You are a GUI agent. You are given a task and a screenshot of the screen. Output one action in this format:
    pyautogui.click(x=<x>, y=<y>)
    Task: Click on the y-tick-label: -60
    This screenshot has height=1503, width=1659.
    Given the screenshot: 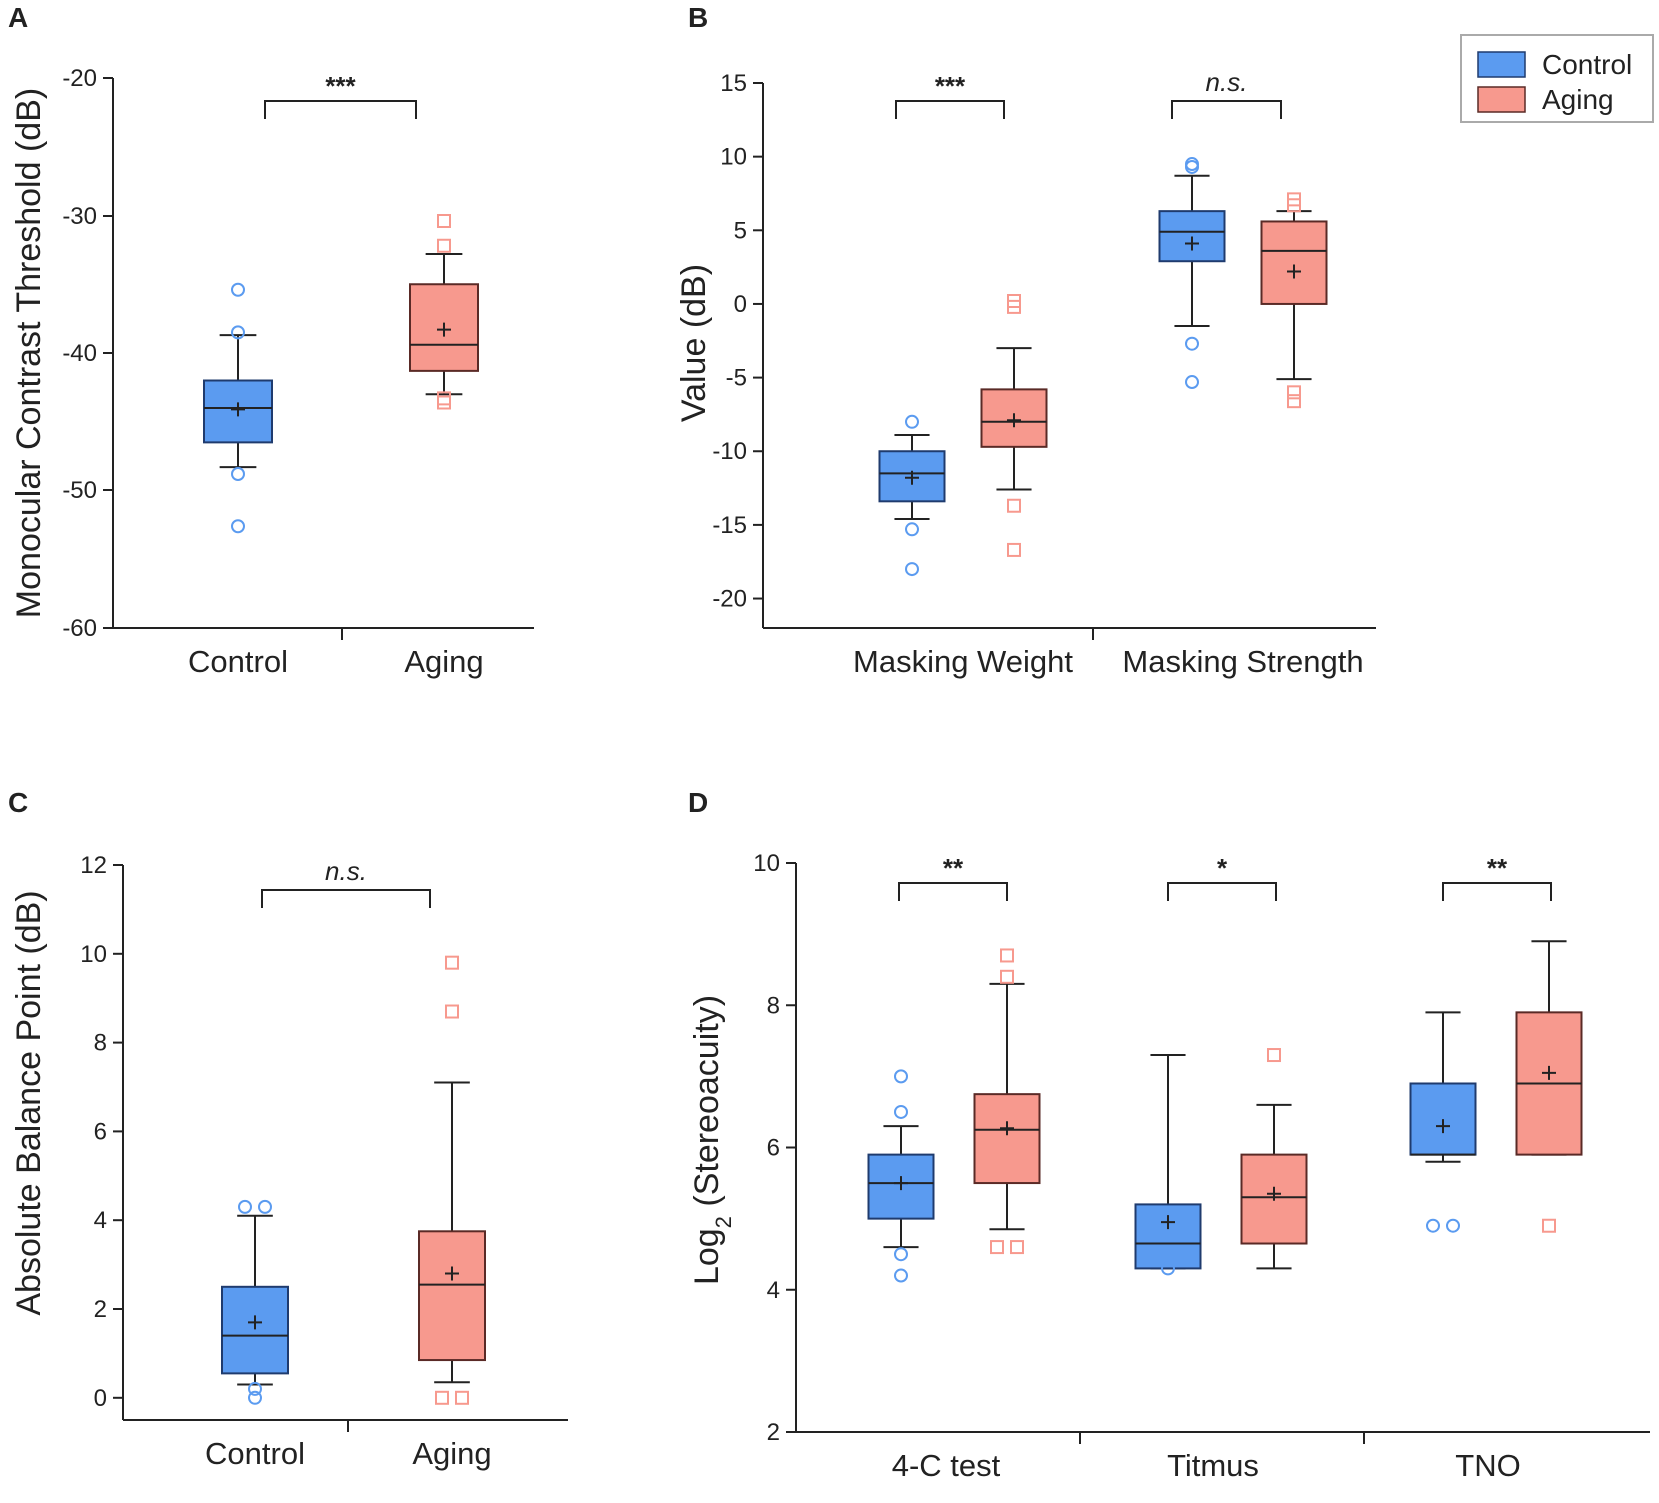 What is the action you would take?
    pyautogui.click(x=79, y=628)
    